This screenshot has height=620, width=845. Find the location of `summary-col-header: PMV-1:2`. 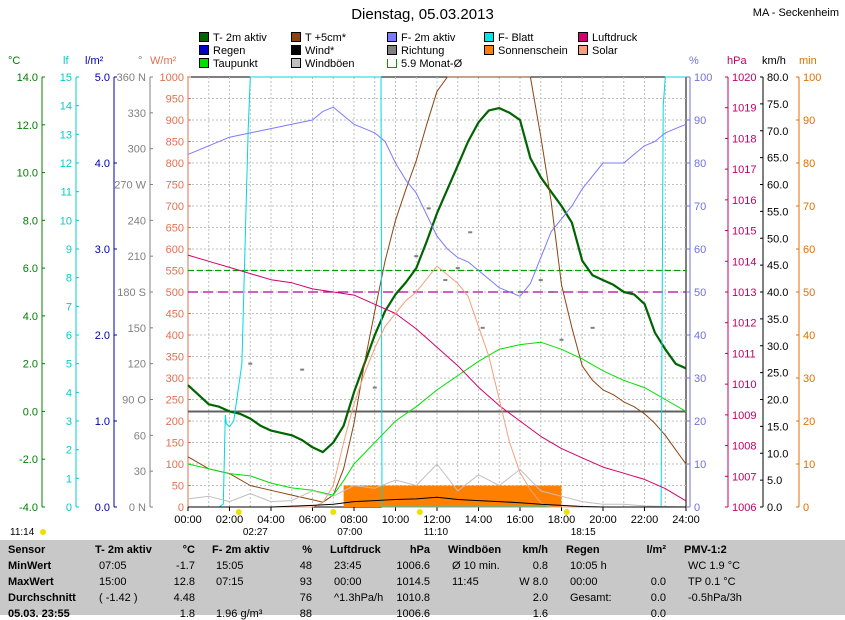

summary-col-header: PMV-1:2 is located at coordinates (705, 550).